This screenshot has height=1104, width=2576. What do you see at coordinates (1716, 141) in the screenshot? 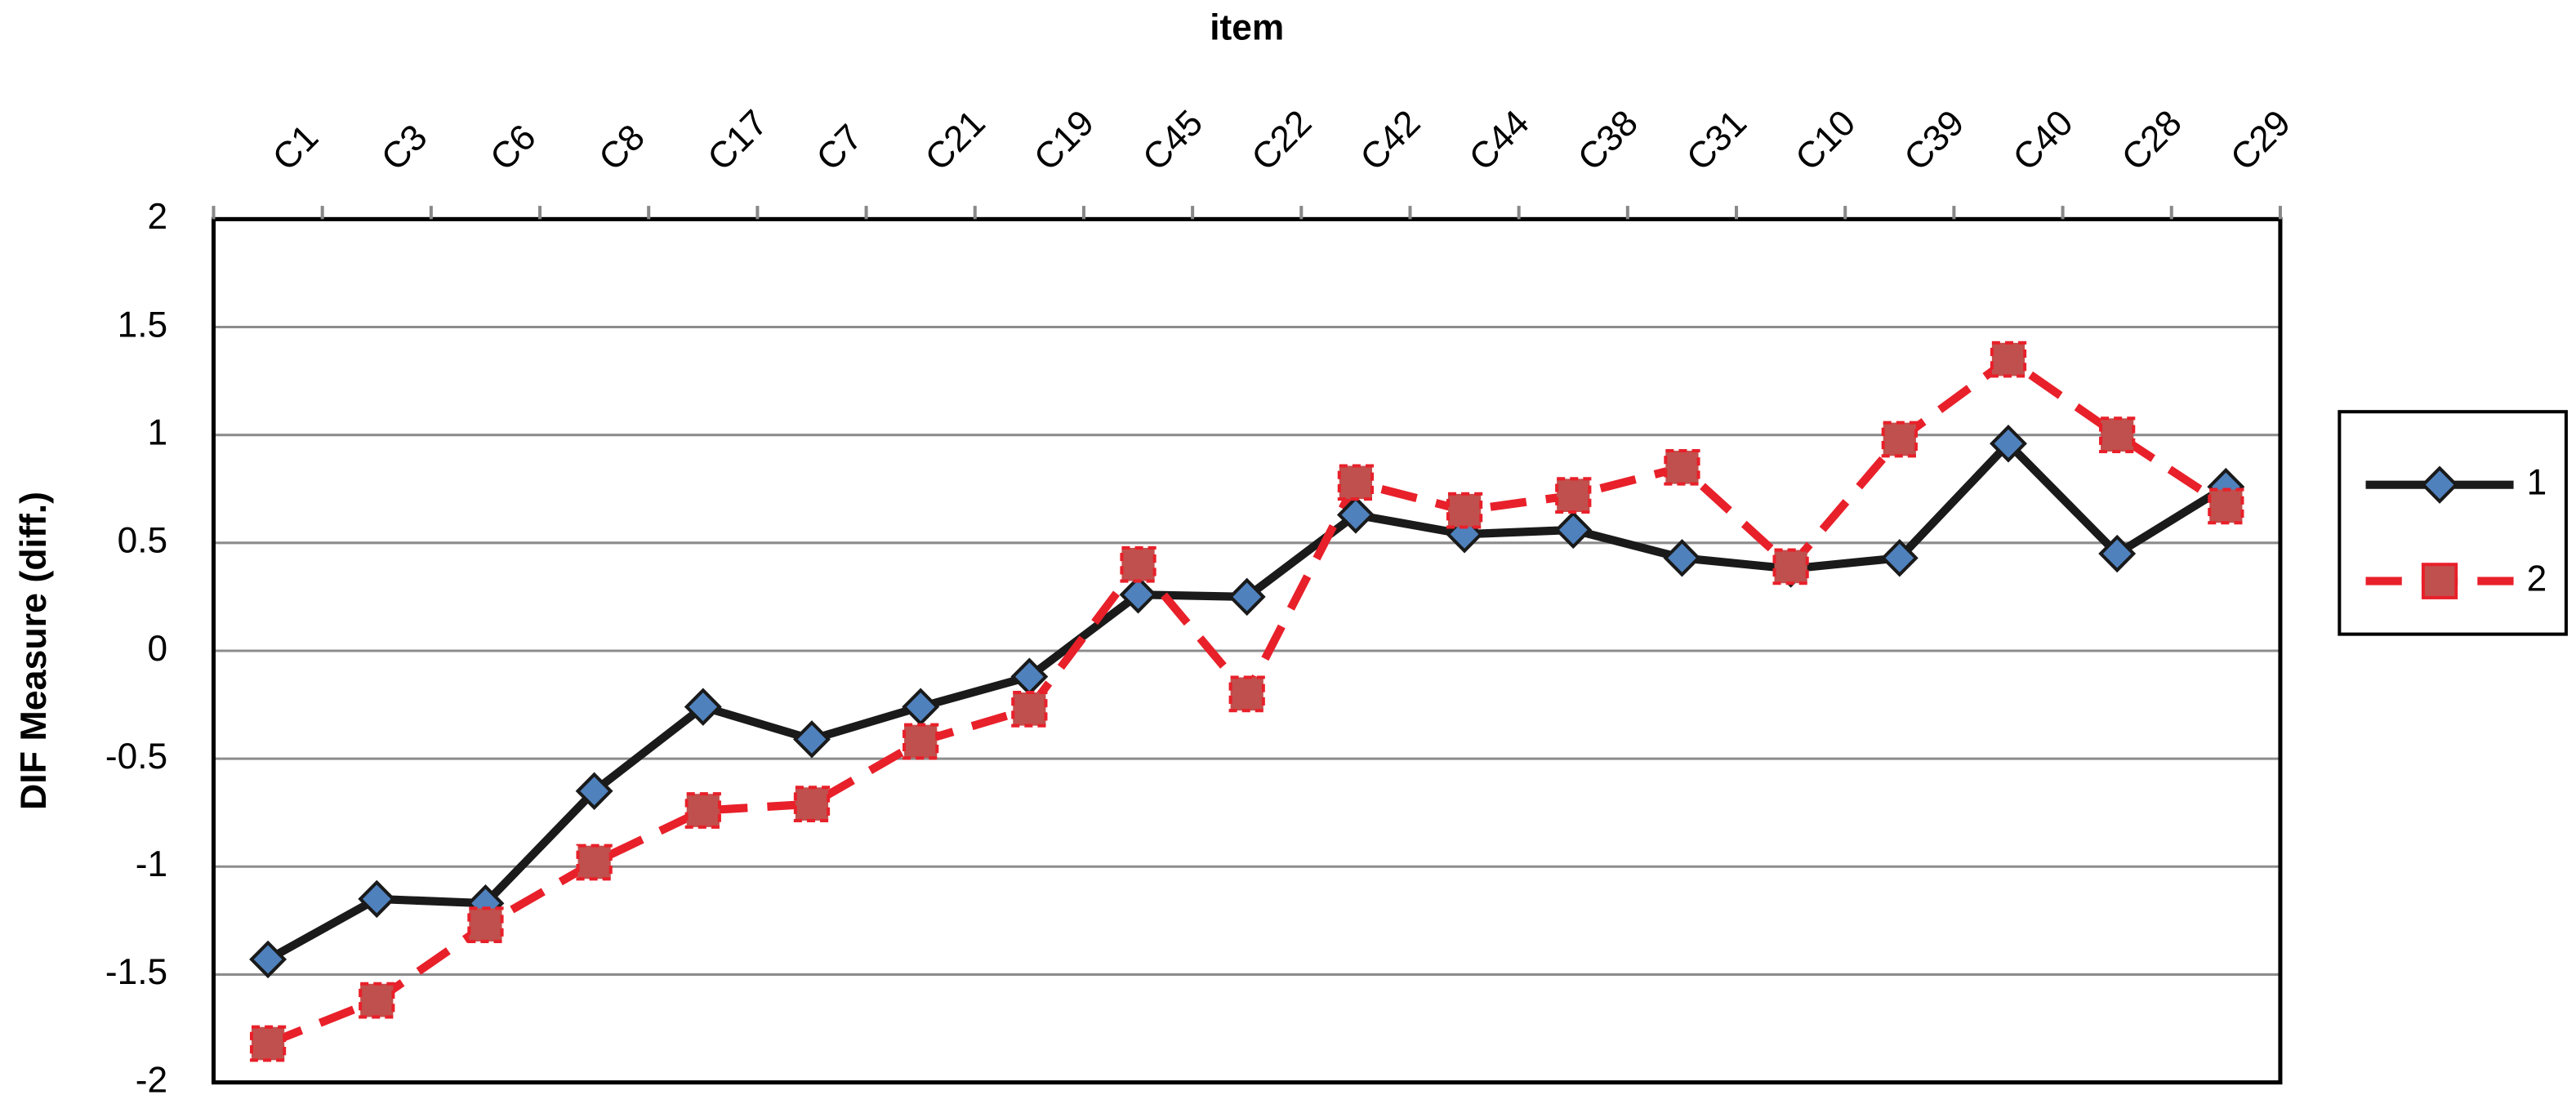
I see `x-tick-label: C31` at bounding box center [1716, 141].